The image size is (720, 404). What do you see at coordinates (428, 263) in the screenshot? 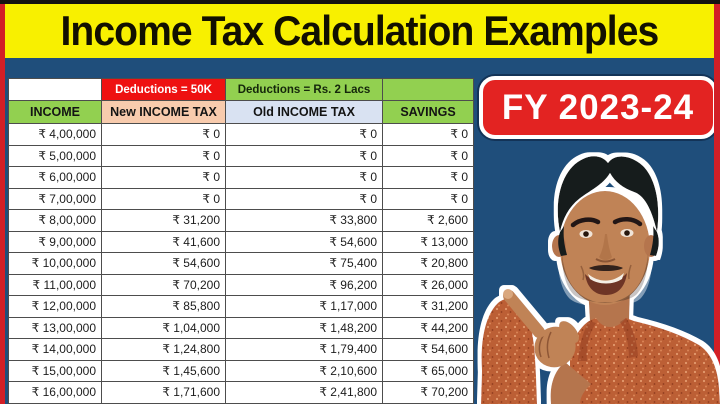
I see `savings-cell: ₹ 20,800` at bounding box center [428, 263].